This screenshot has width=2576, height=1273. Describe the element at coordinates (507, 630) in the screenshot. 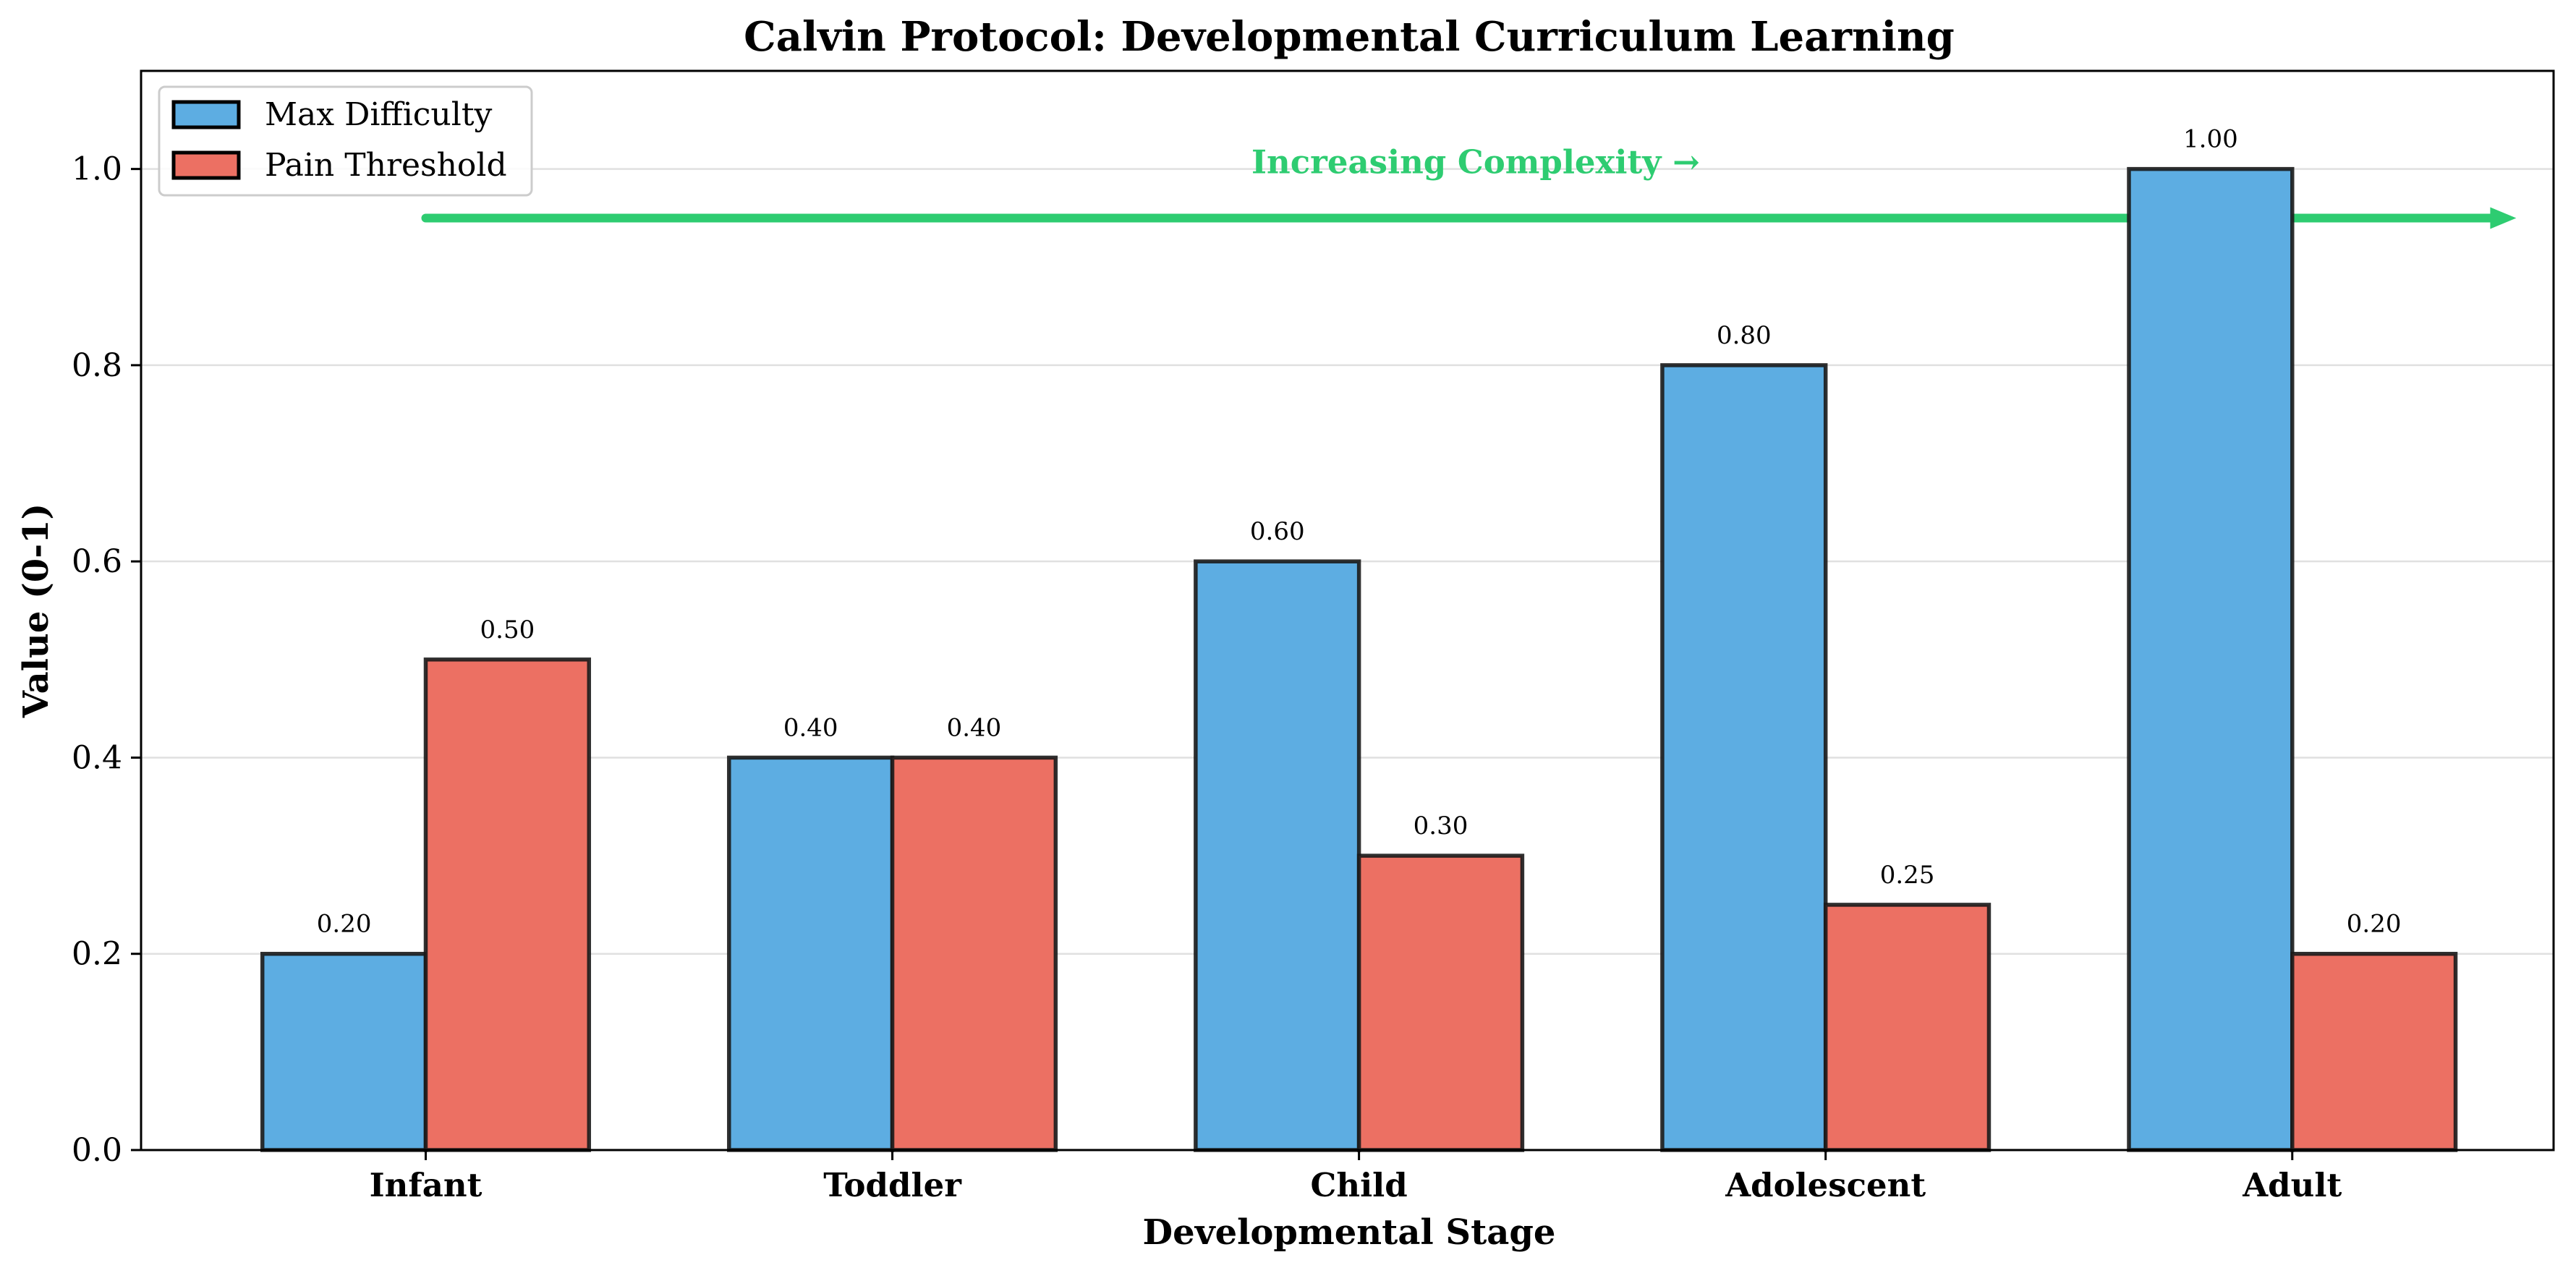

I see `value-label: 0.50` at that location.